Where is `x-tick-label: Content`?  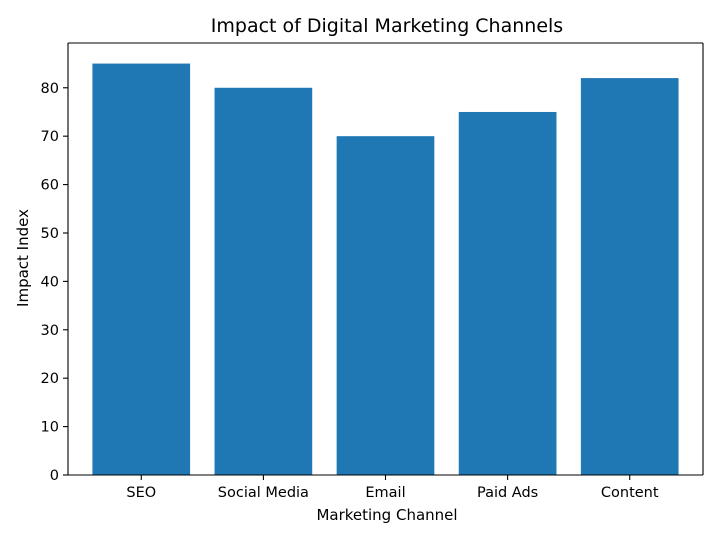 x-tick-label: Content is located at coordinates (630, 493).